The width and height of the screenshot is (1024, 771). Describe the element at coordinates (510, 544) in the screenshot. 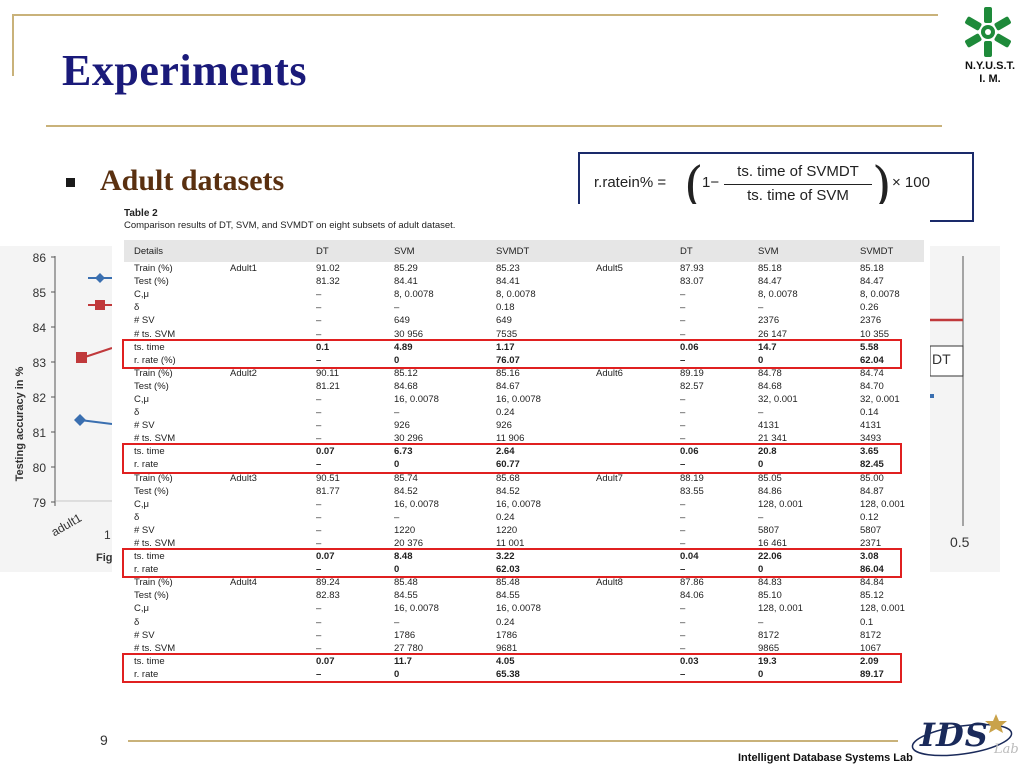

I see `table-cell: 11 001` at that location.